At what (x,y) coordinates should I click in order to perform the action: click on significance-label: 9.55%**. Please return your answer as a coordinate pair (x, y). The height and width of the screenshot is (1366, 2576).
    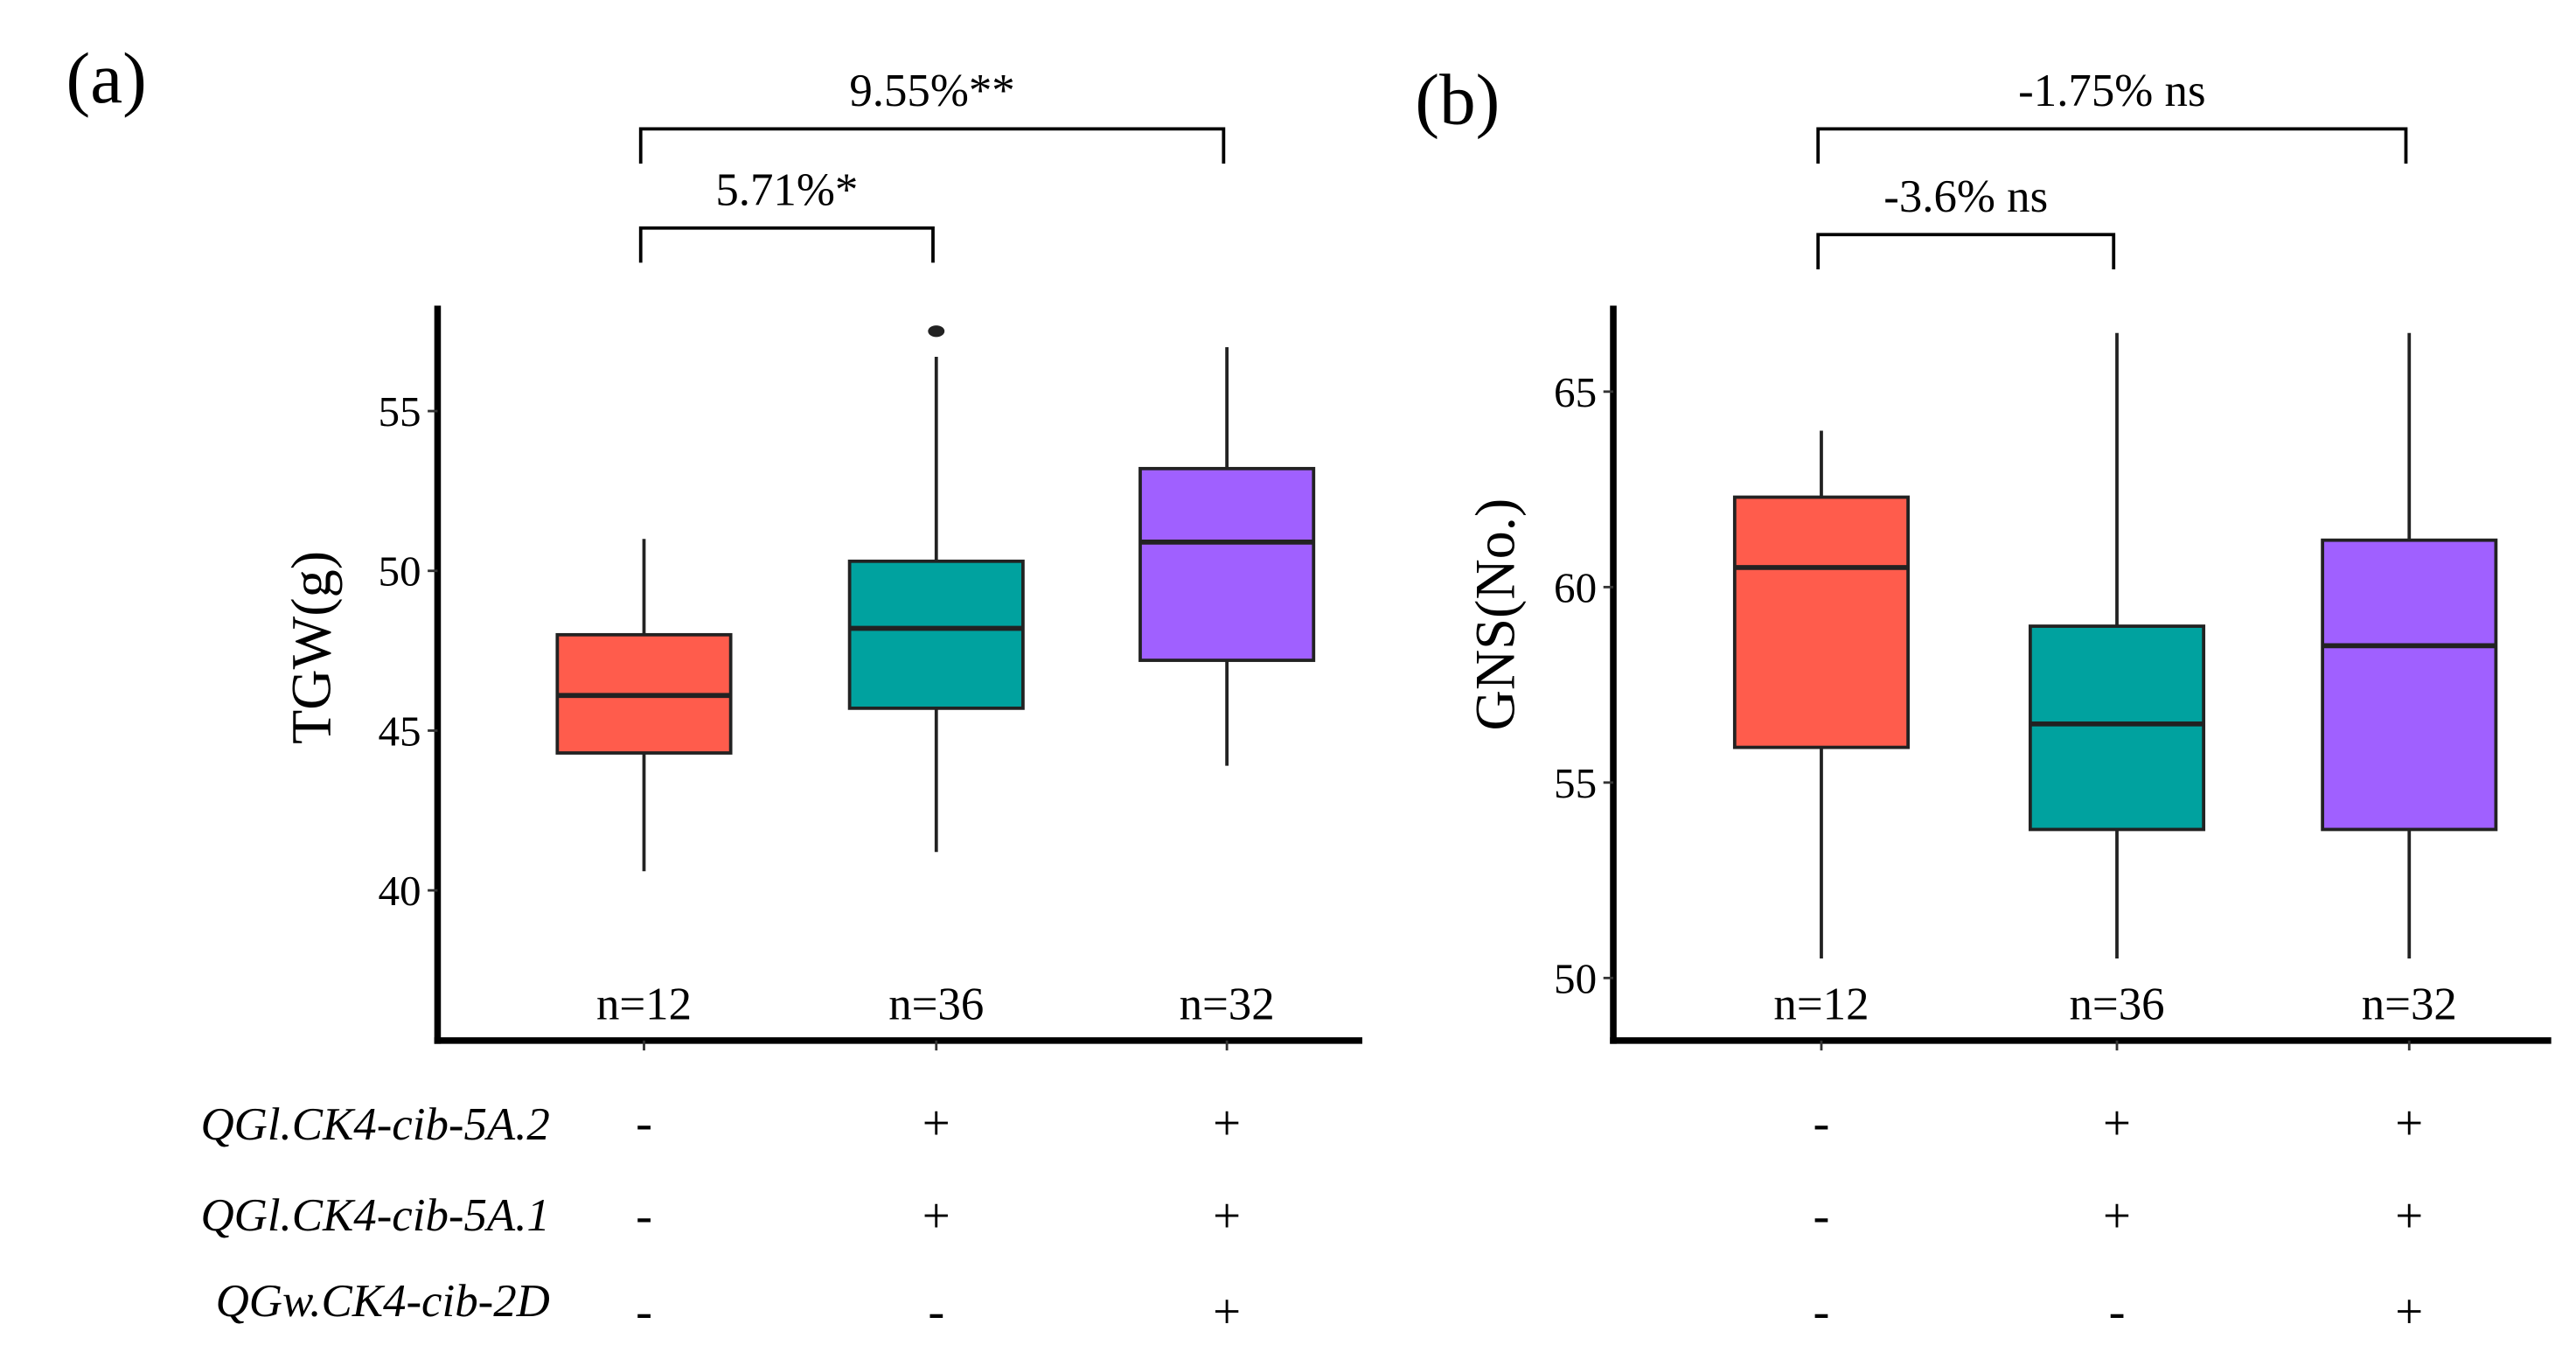
    Looking at the image, I should click on (932, 91).